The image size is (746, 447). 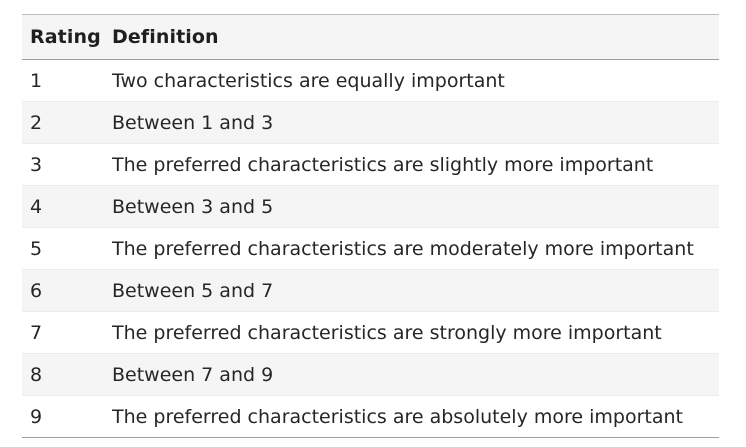 I want to click on header-row: Rating Definition, so click(x=370, y=37).